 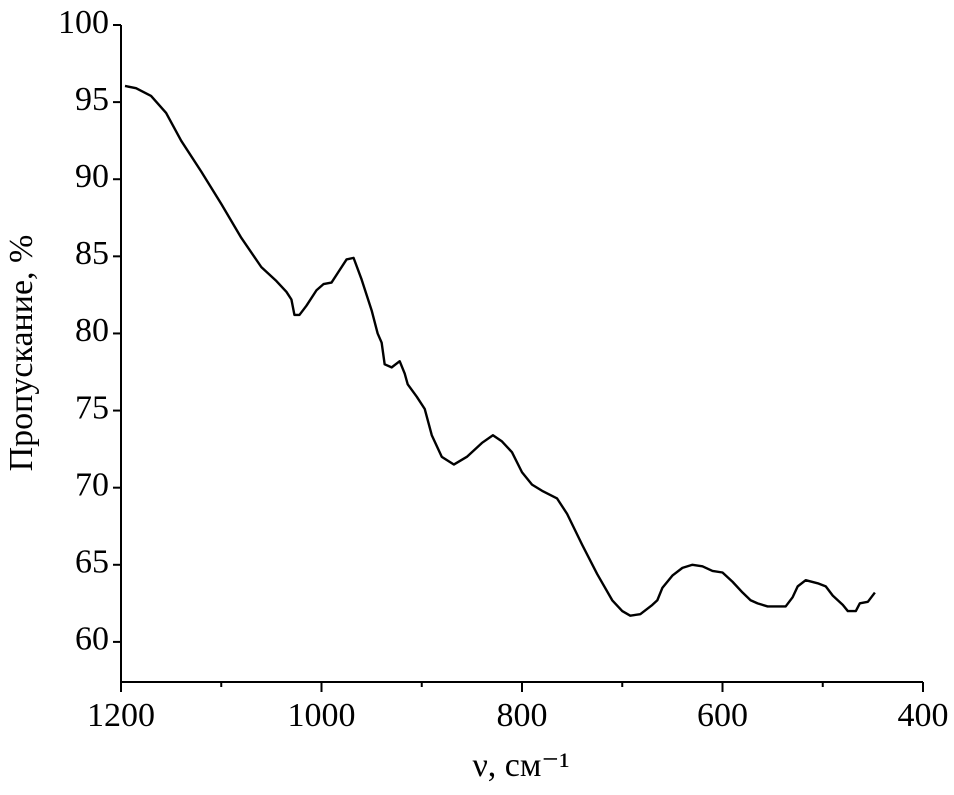 What do you see at coordinates (520, 765) in the screenshot?
I see `x-axis-label: ν, см⁻¹` at bounding box center [520, 765].